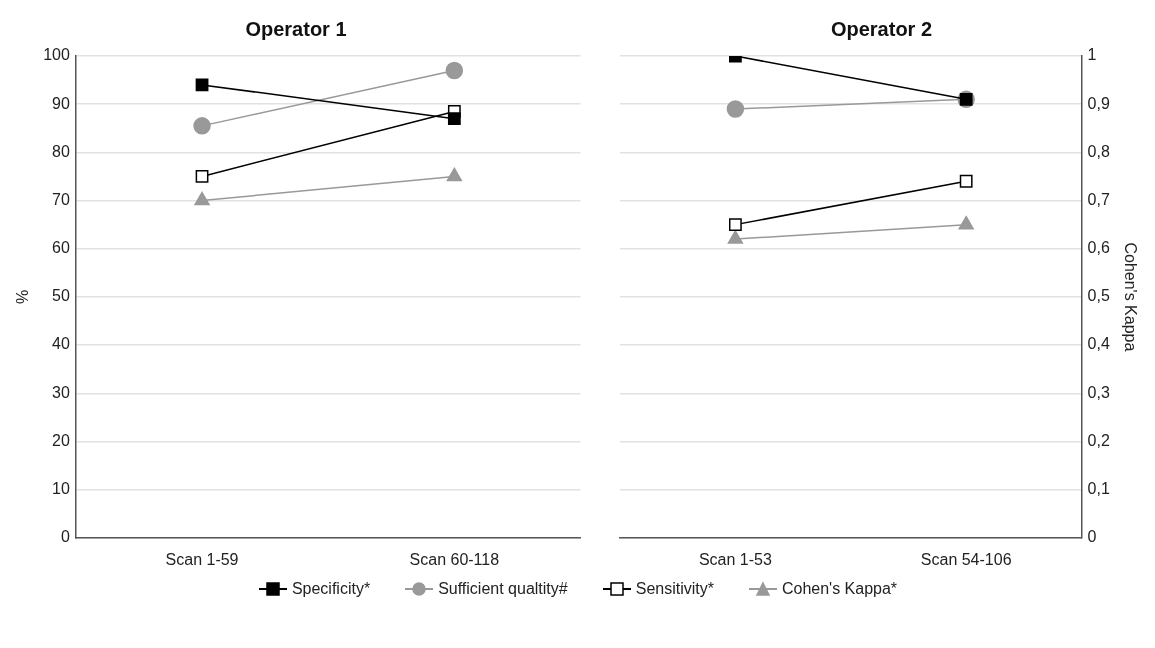  What do you see at coordinates (1092, 55) in the screenshot?
I see `text: 1` at bounding box center [1092, 55].